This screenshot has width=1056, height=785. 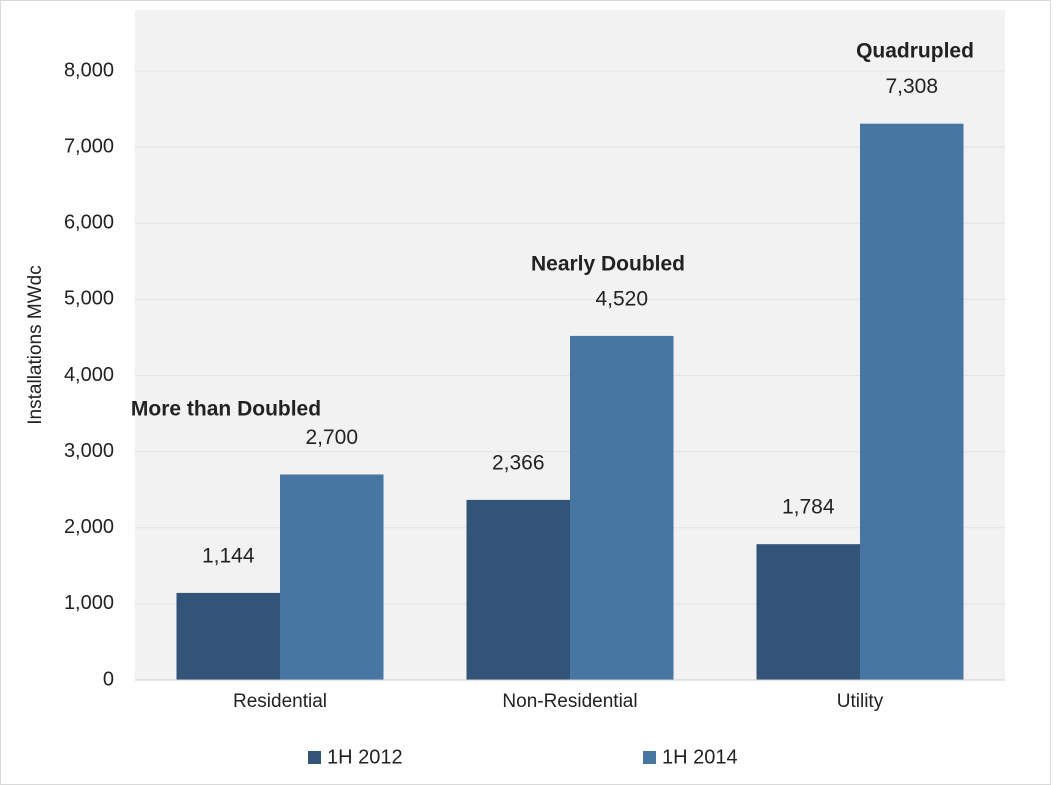 What do you see at coordinates (569, 701) in the screenshot?
I see `x-tick-label: Non-Residential` at bounding box center [569, 701].